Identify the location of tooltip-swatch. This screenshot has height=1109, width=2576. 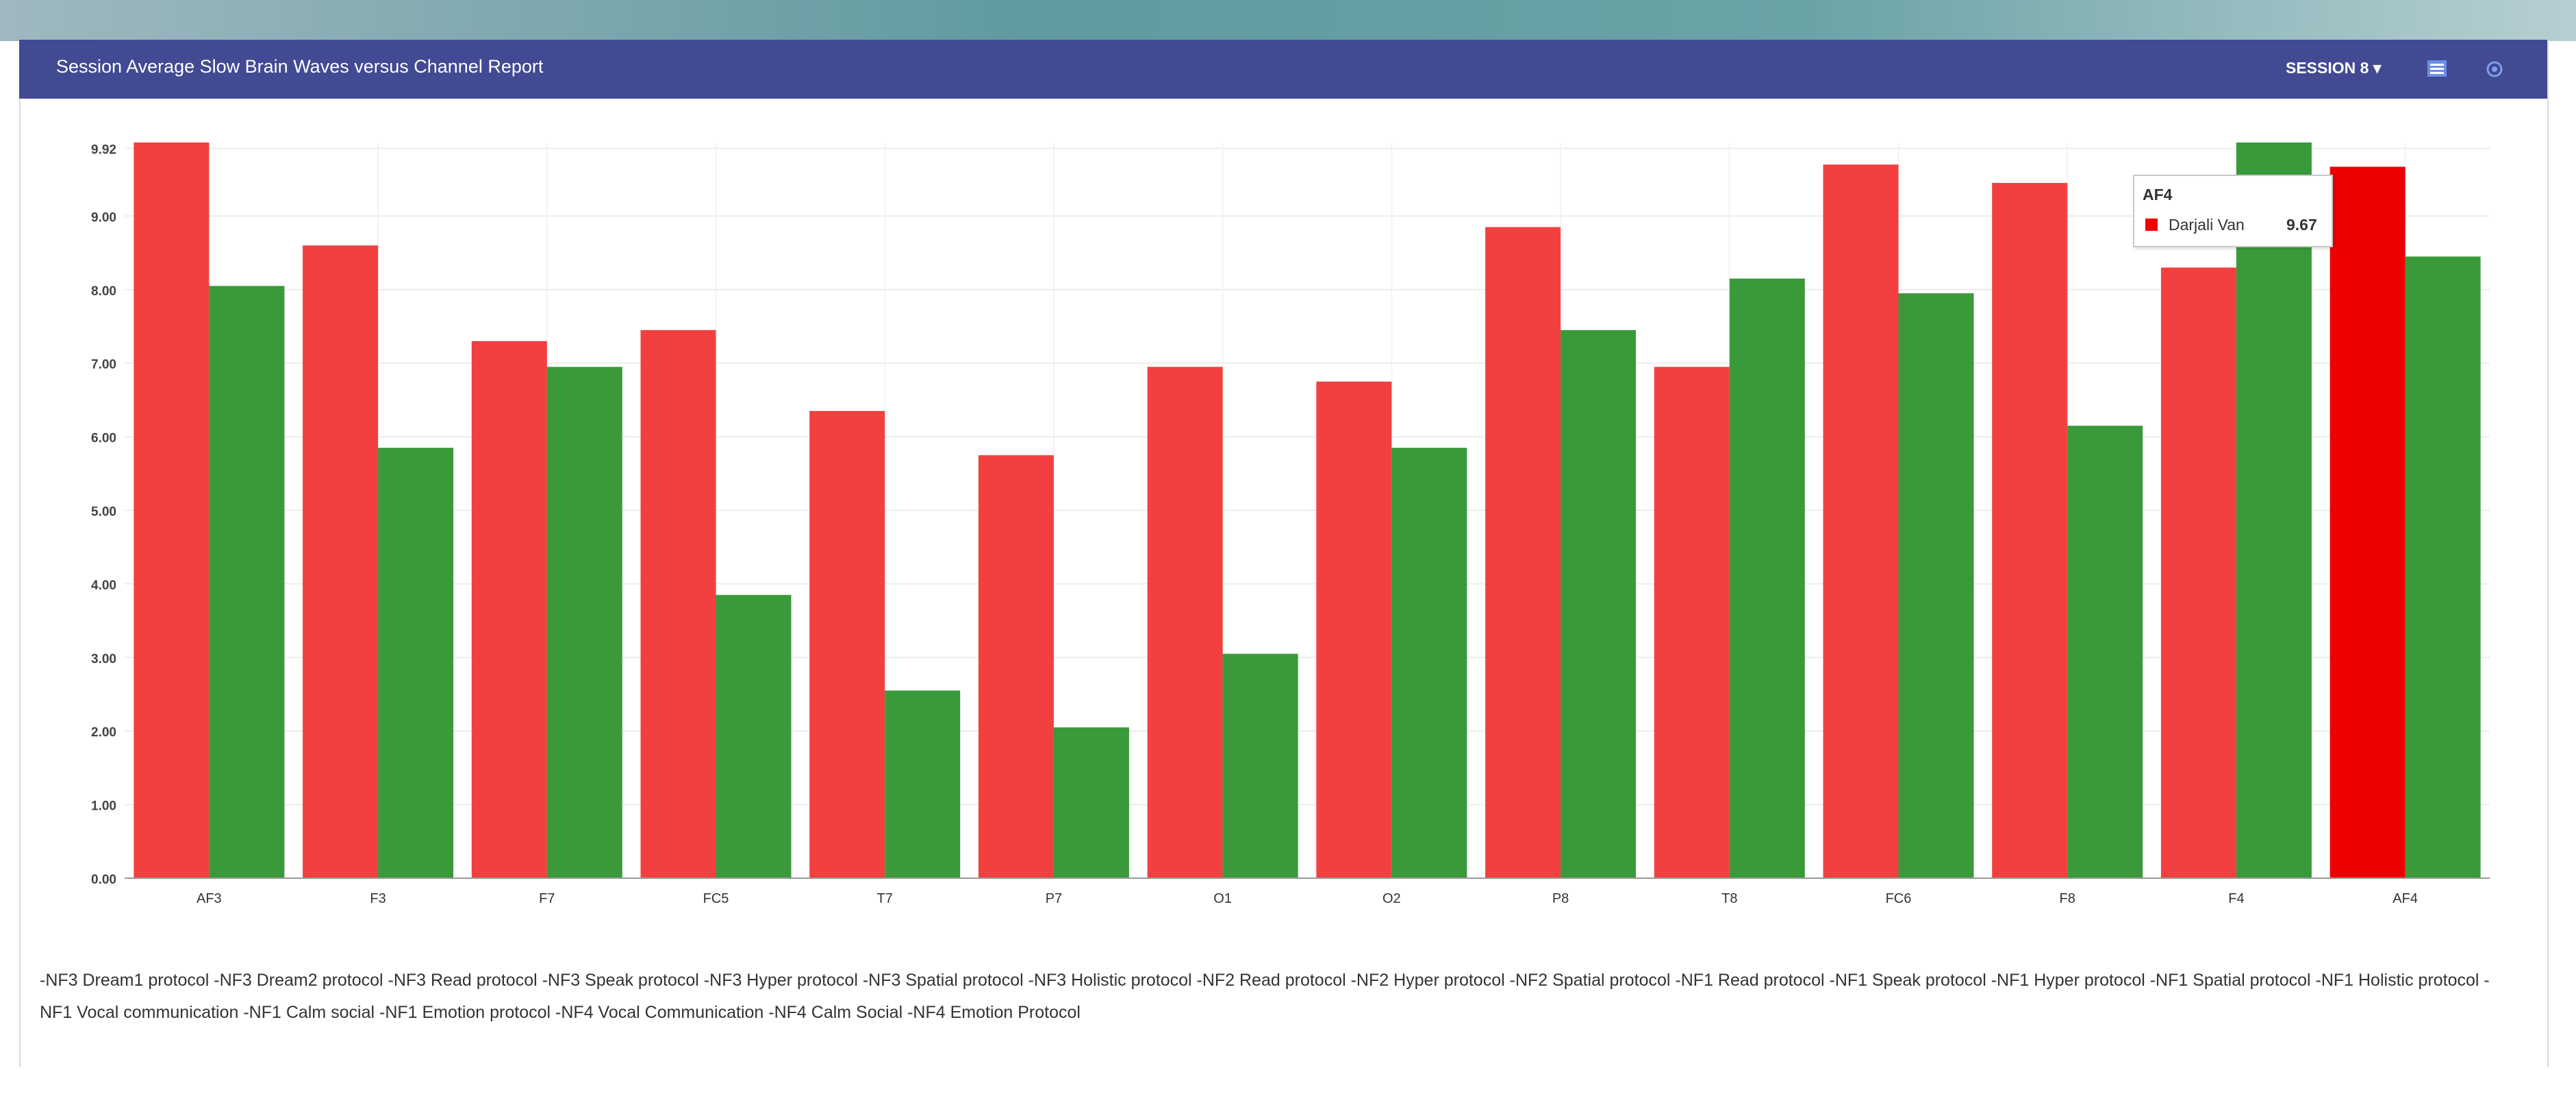
(2151, 225).